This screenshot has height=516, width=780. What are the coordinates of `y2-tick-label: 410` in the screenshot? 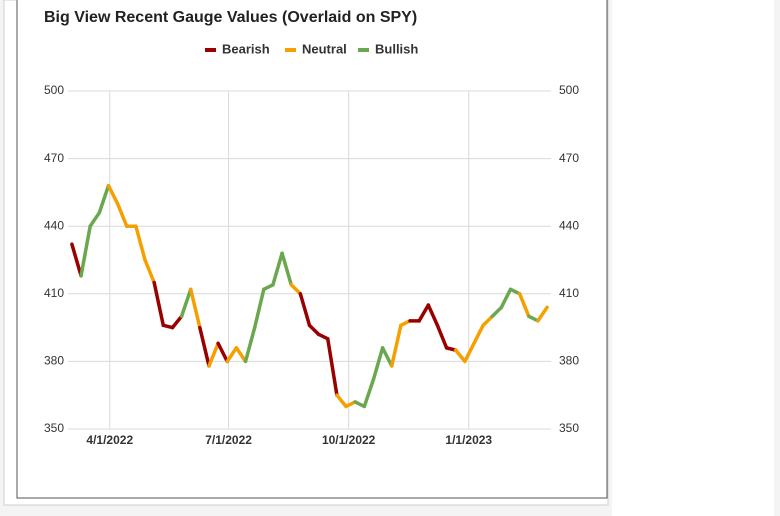 It's located at (569, 293).